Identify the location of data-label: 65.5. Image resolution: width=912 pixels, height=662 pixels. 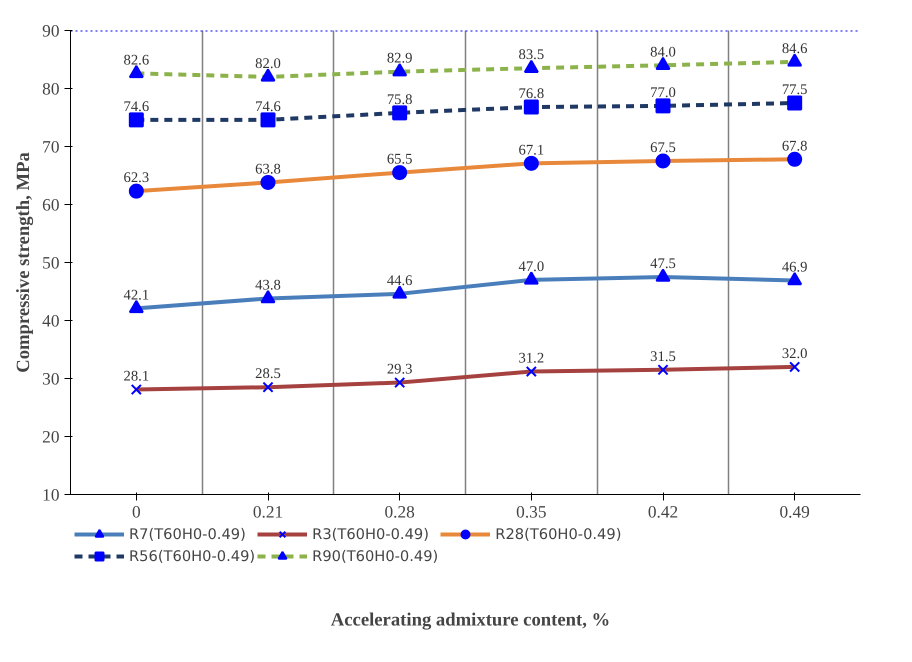
(399, 160).